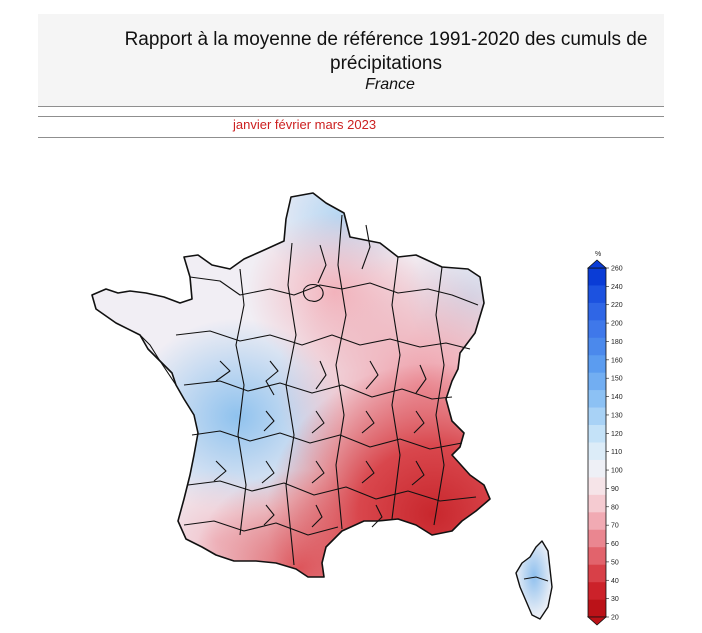  Describe the element at coordinates (351, 116) in the screenshot. I see `divider-top` at that location.